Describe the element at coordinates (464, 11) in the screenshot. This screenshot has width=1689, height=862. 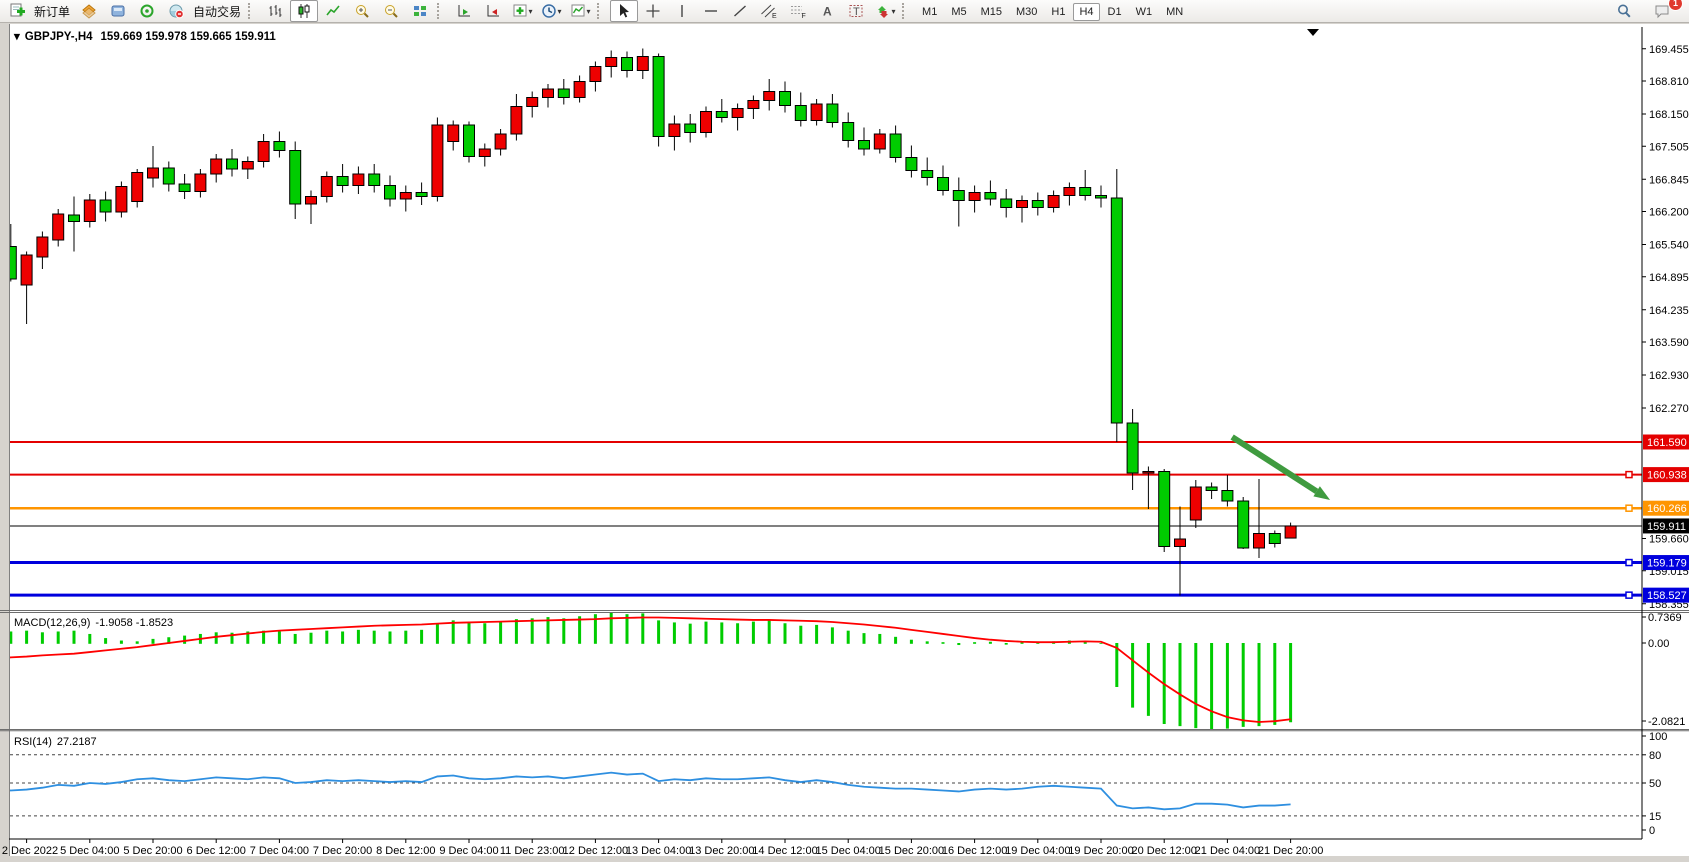
I see `auto-scroll-button` at that location.